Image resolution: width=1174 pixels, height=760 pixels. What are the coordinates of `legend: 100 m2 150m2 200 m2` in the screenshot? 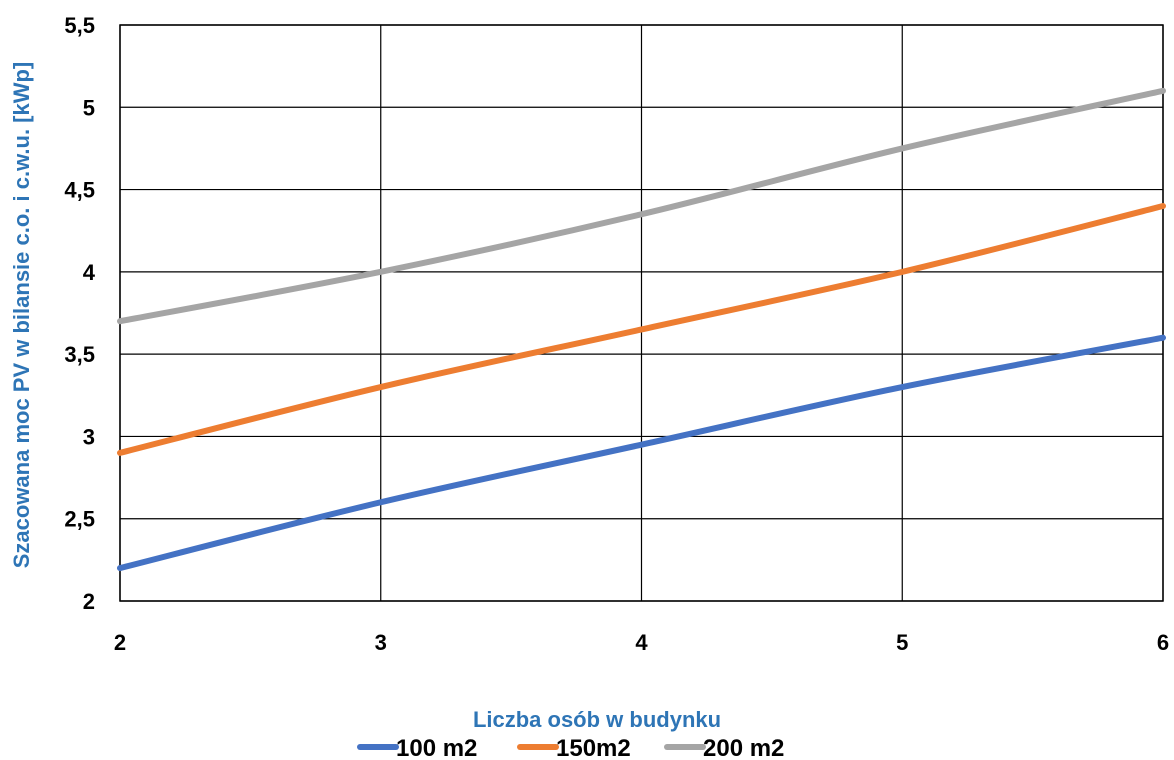 It's located at (570, 747).